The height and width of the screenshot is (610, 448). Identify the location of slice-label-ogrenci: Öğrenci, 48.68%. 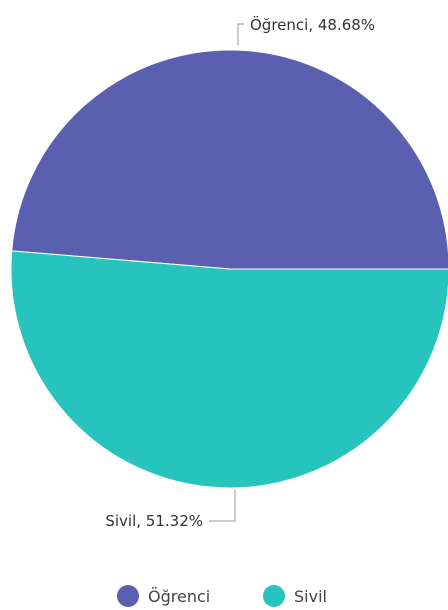
(312, 24).